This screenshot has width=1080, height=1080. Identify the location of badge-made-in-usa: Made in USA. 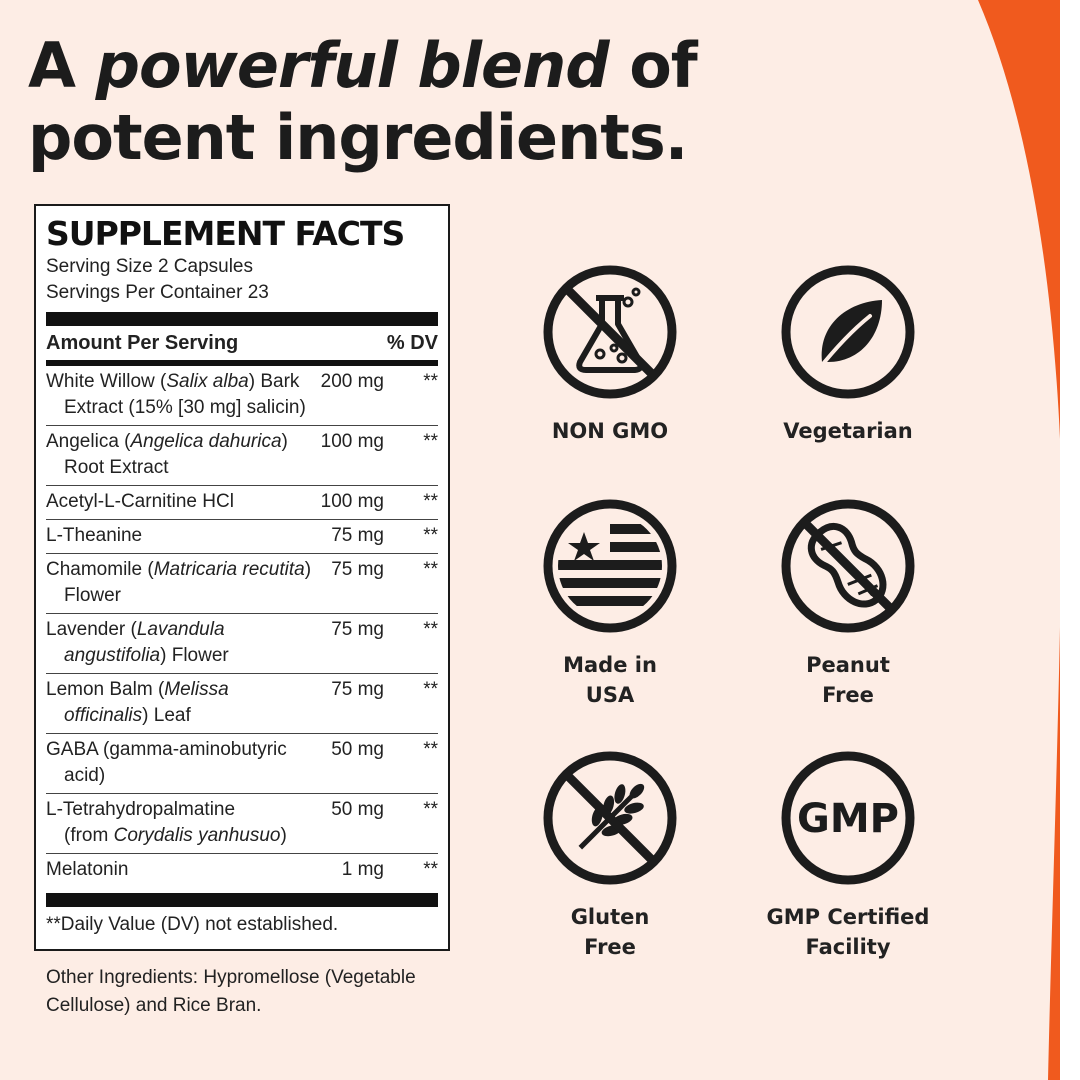
(610, 603).